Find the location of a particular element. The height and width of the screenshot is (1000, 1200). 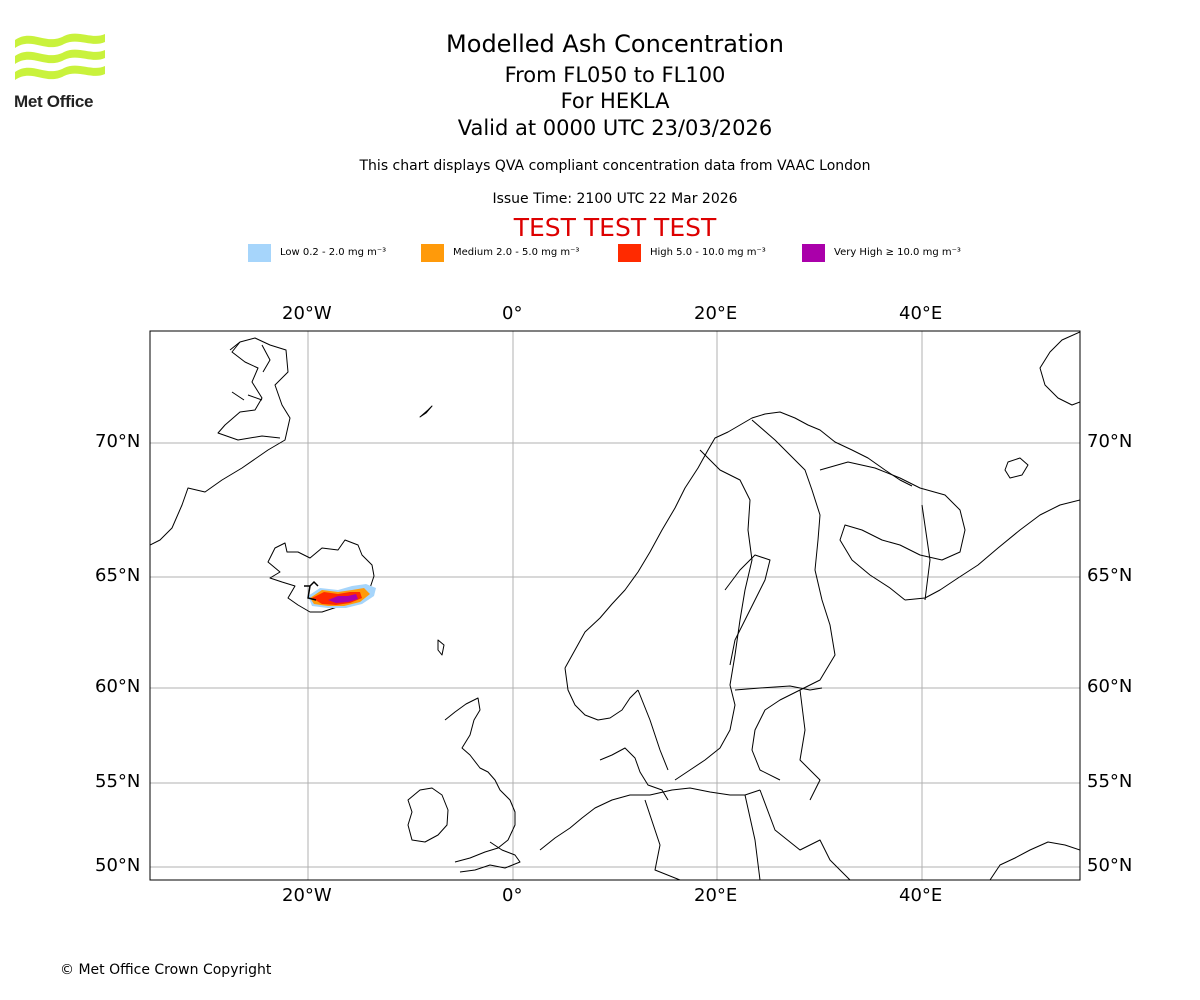

legend-swatch-low is located at coordinates (259, 253).